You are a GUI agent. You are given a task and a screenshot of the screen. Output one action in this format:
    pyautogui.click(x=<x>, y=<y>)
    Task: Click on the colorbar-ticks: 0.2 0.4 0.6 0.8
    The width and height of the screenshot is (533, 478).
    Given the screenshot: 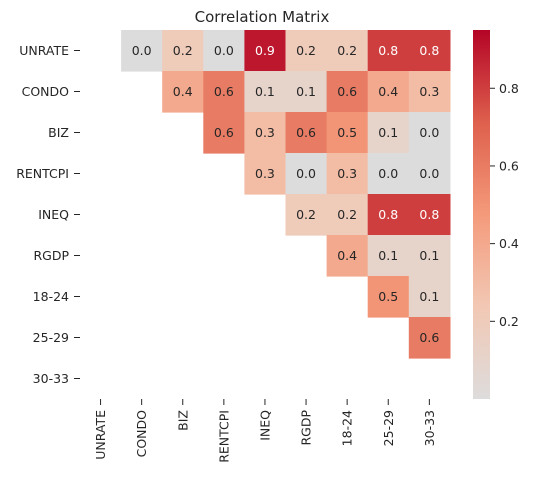 What is the action you would take?
    pyautogui.click(x=504, y=205)
    